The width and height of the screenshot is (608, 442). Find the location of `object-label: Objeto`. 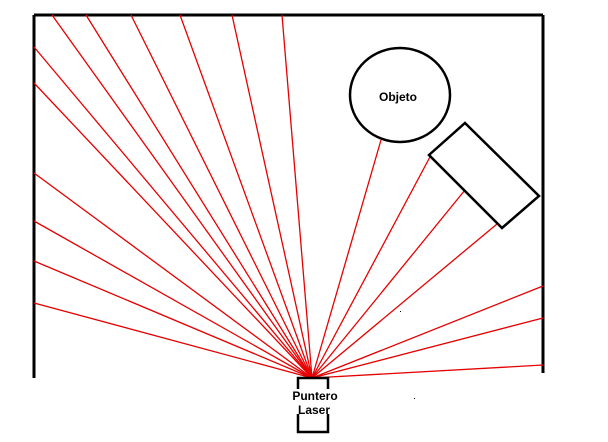

object-label: Objeto is located at coordinates (398, 97).